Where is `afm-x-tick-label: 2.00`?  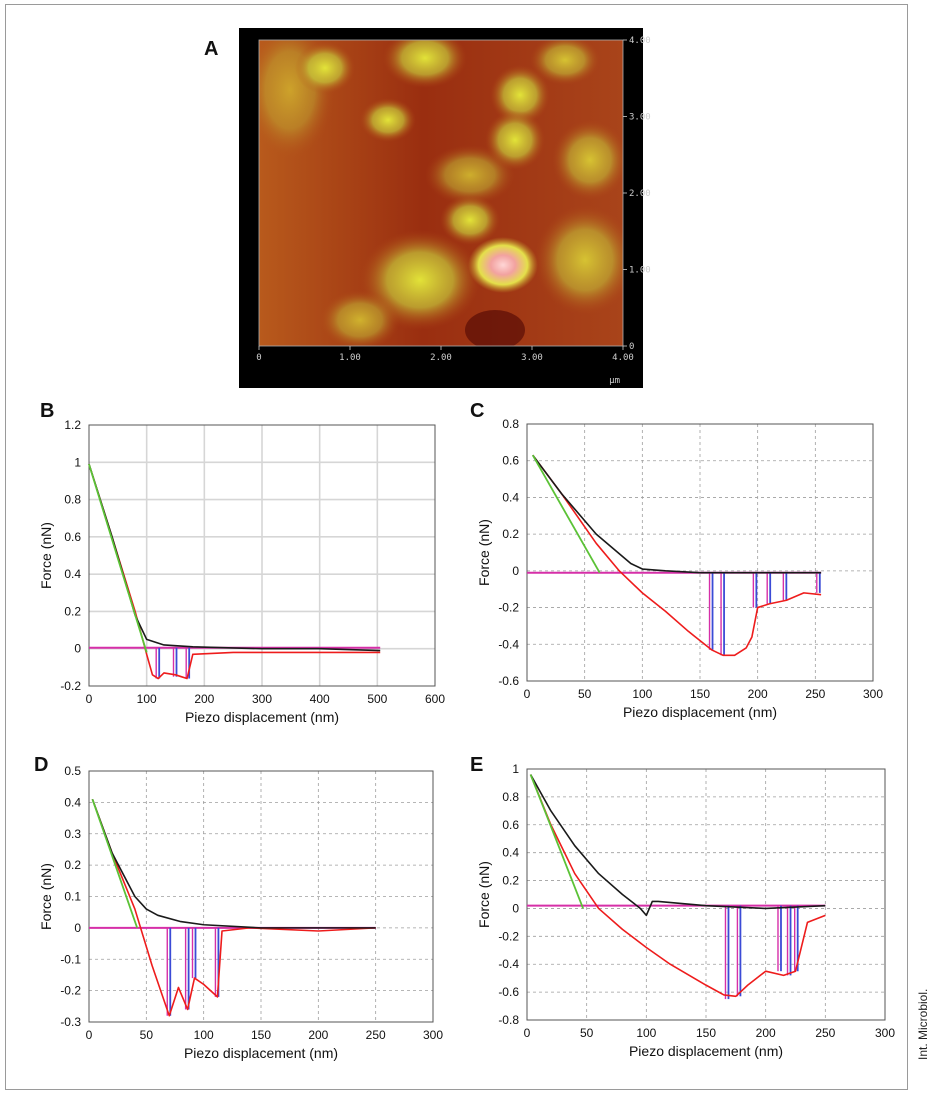
afm-x-tick-label: 2.00 is located at coordinates (441, 358).